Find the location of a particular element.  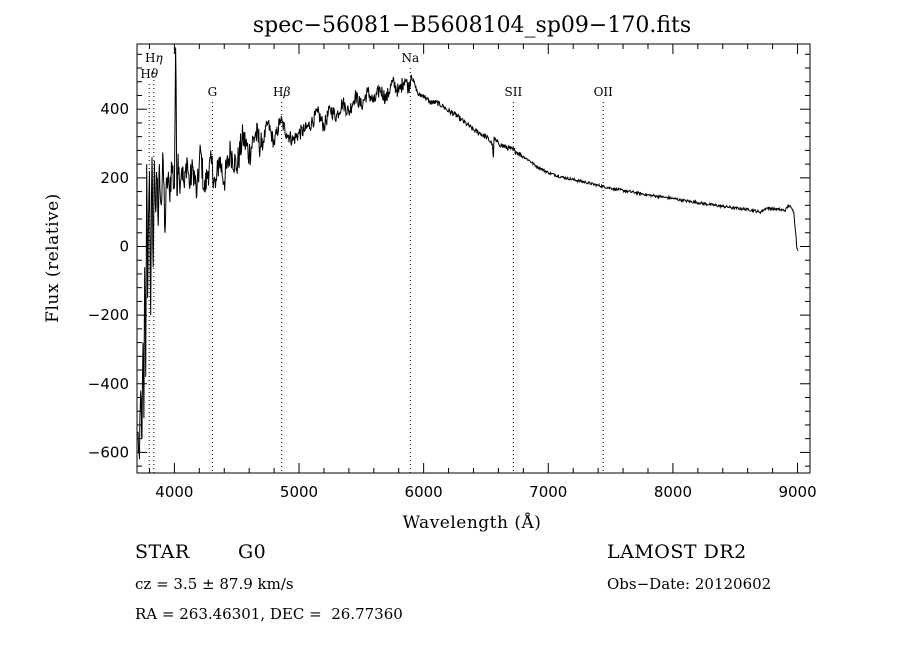

y-axis-label: Flux (relative) is located at coordinates (53, 258).